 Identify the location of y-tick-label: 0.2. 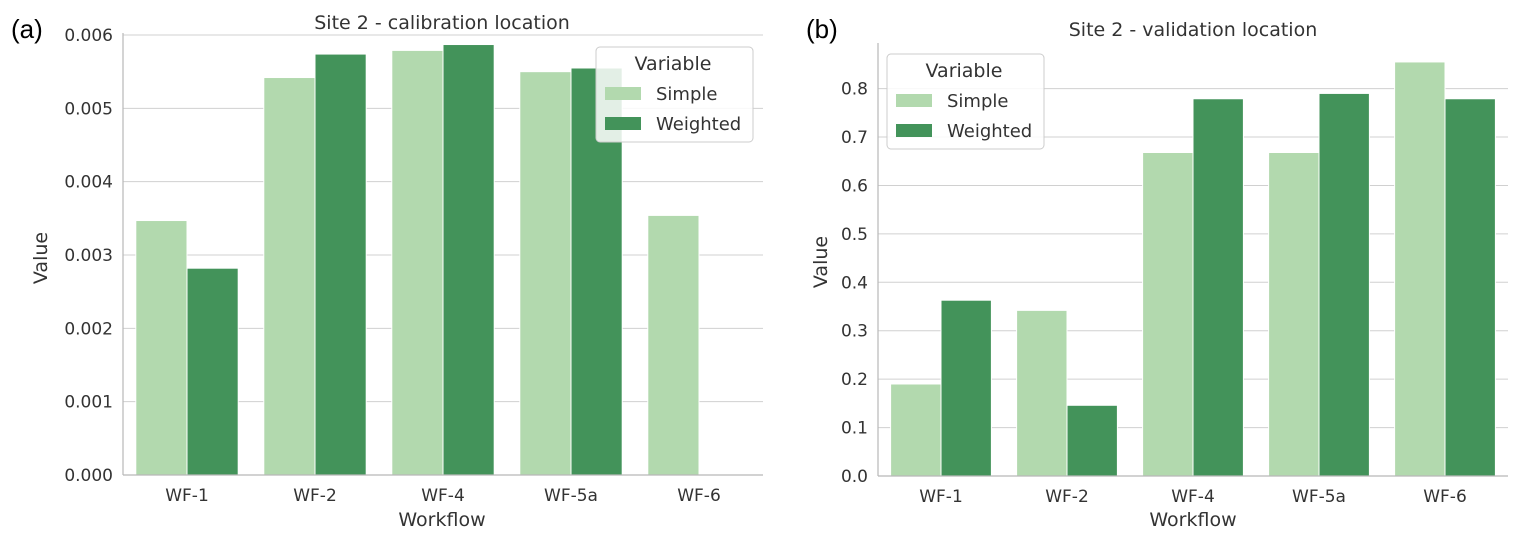
(854, 380).